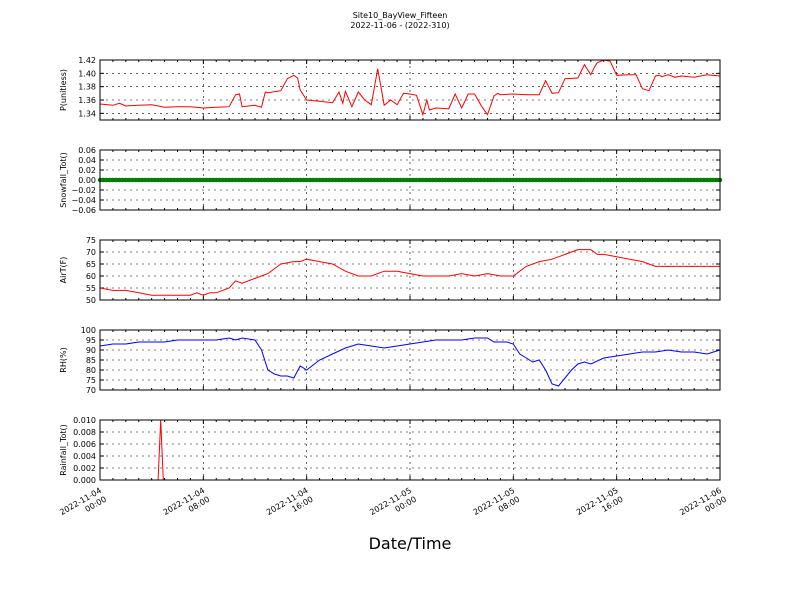 This screenshot has height=600, width=800. What do you see at coordinates (83, 190) in the screenshot?
I see `y-tick-label: −0.02` at bounding box center [83, 190].